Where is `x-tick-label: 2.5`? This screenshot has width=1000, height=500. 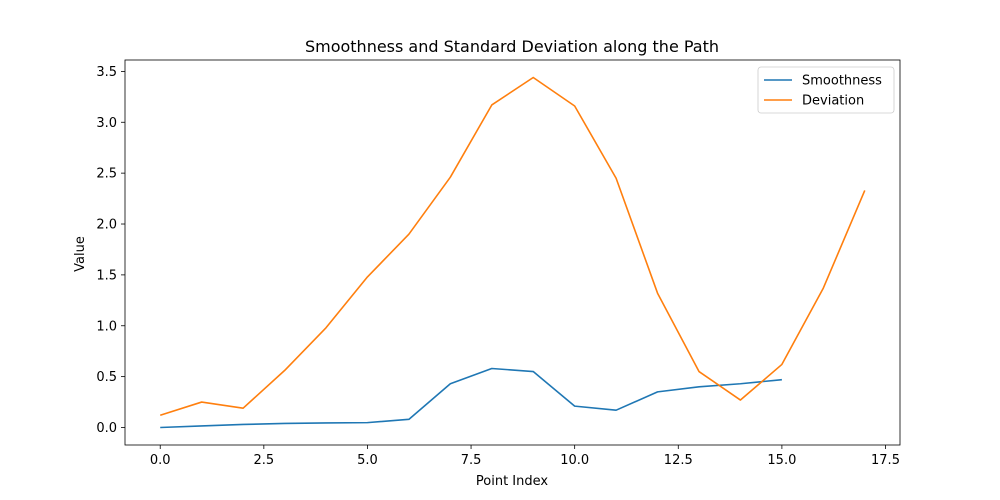
x-tick-label: 2.5 is located at coordinates (263, 460).